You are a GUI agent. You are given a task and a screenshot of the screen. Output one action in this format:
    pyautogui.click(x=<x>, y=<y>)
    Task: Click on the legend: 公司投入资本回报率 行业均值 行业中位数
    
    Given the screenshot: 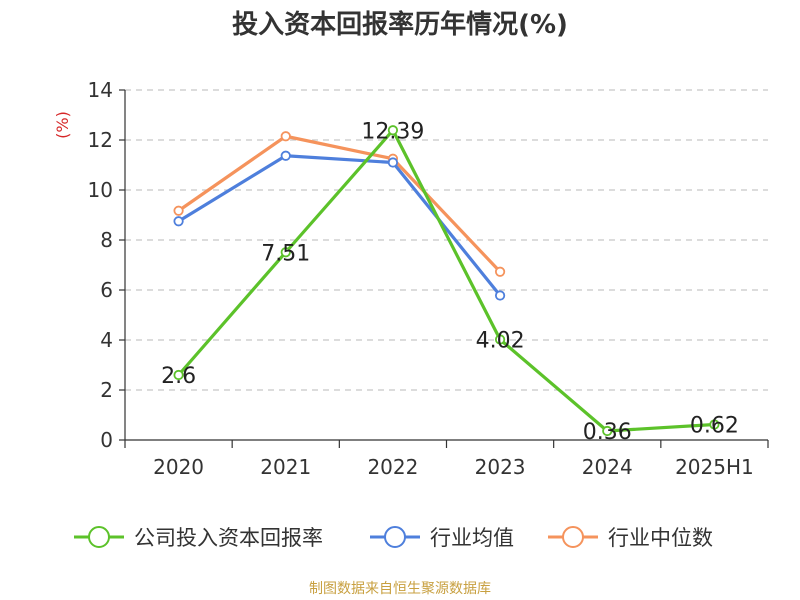 What is the action you would take?
    pyautogui.click(x=393, y=538)
    